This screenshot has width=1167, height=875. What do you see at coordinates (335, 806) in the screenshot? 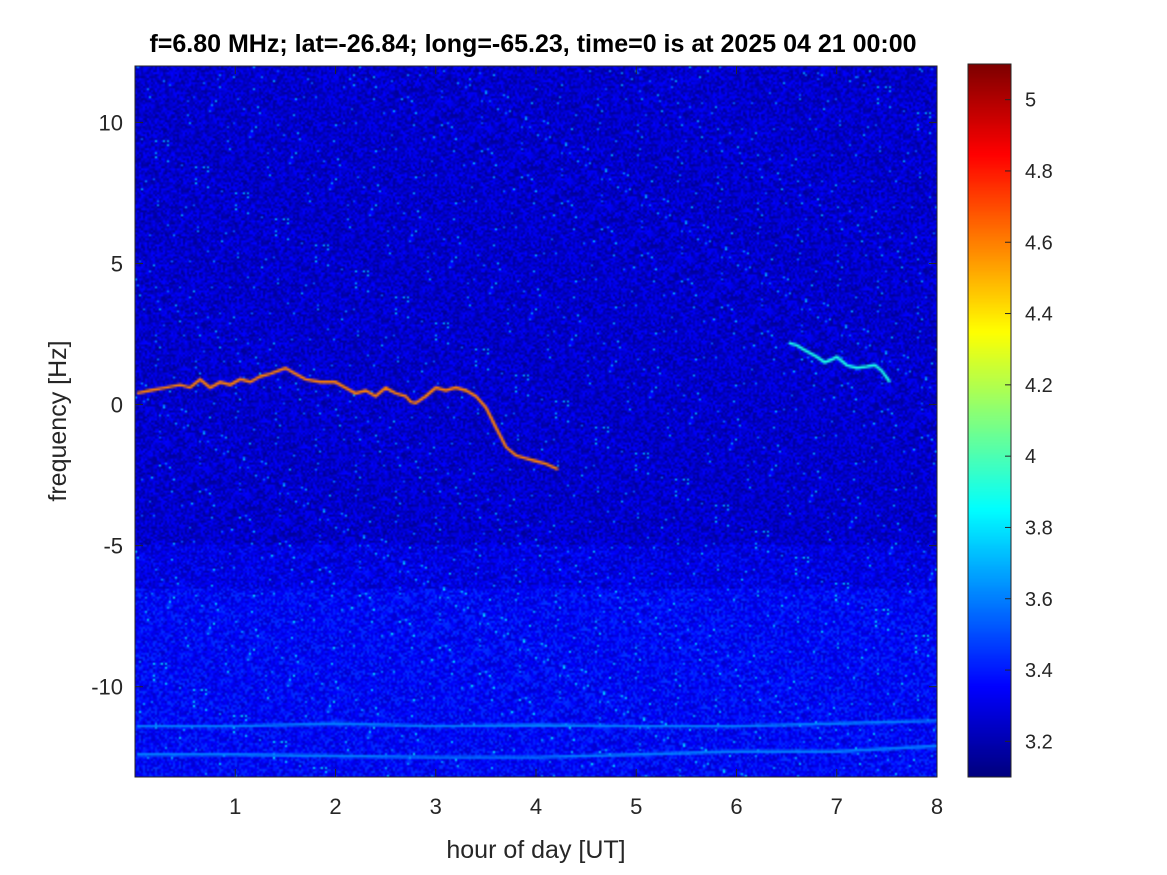
I see `x-tick-label: 2` at bounding box center [335, 806].